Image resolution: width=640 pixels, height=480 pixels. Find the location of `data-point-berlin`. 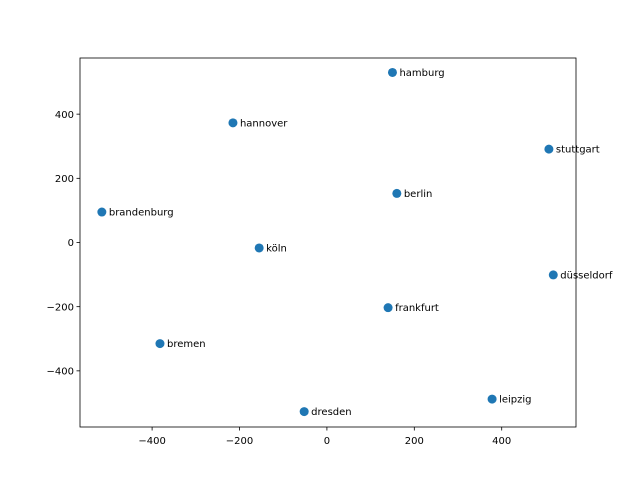

data-point-berlin is located at coordinates (397, 193).